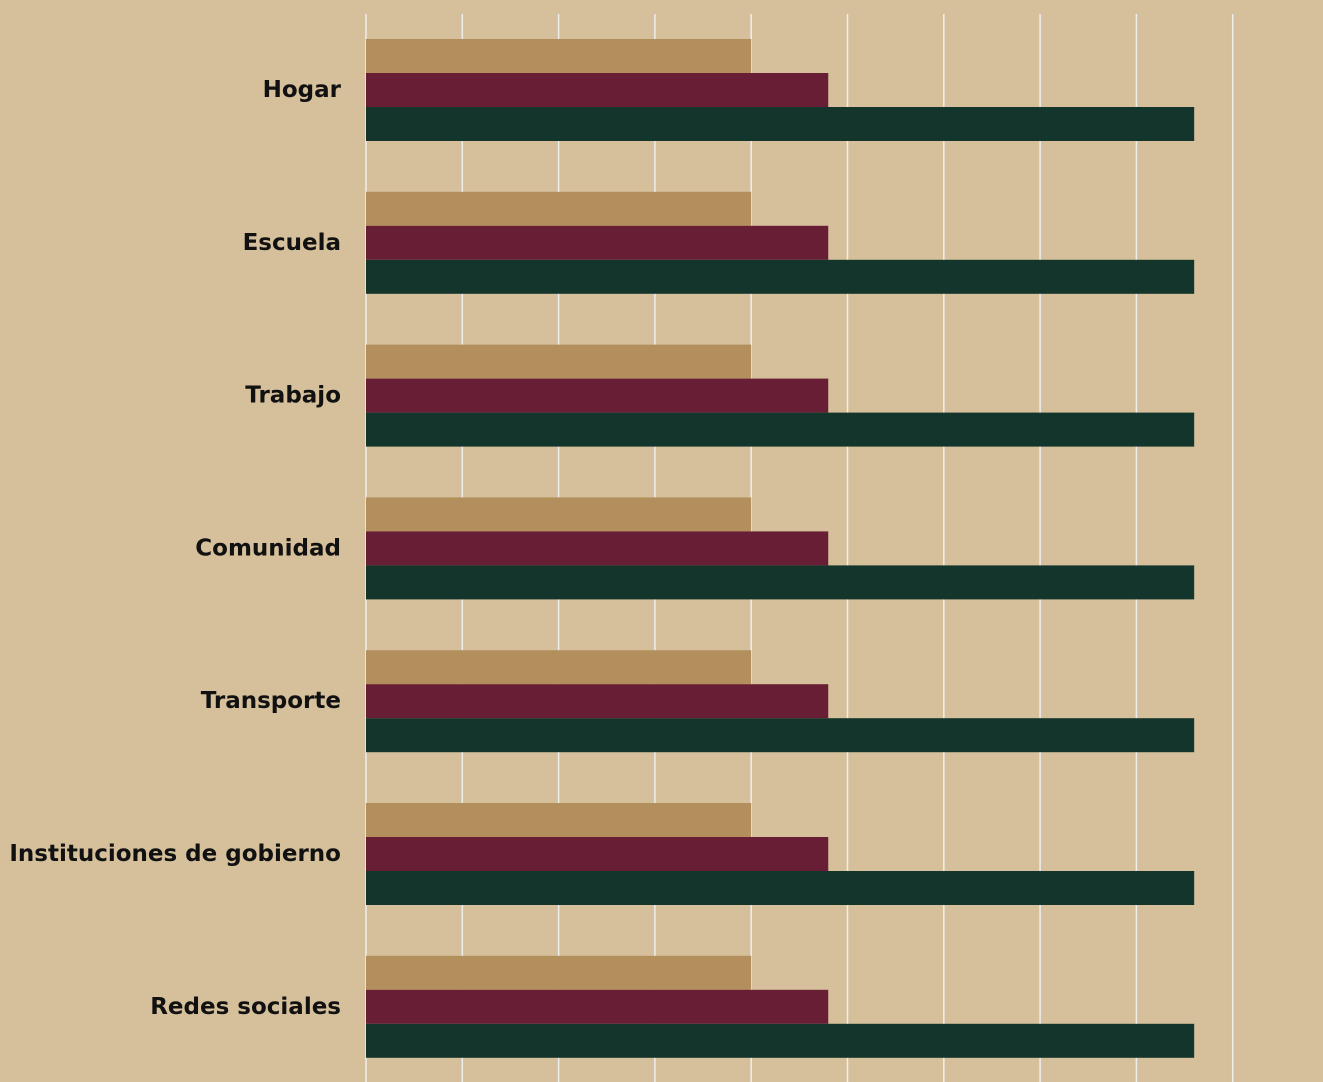 This screenshot has width=1323, height=1082. I want to click on category-label-5: Instituciones de gobierno, so click(175, 854).